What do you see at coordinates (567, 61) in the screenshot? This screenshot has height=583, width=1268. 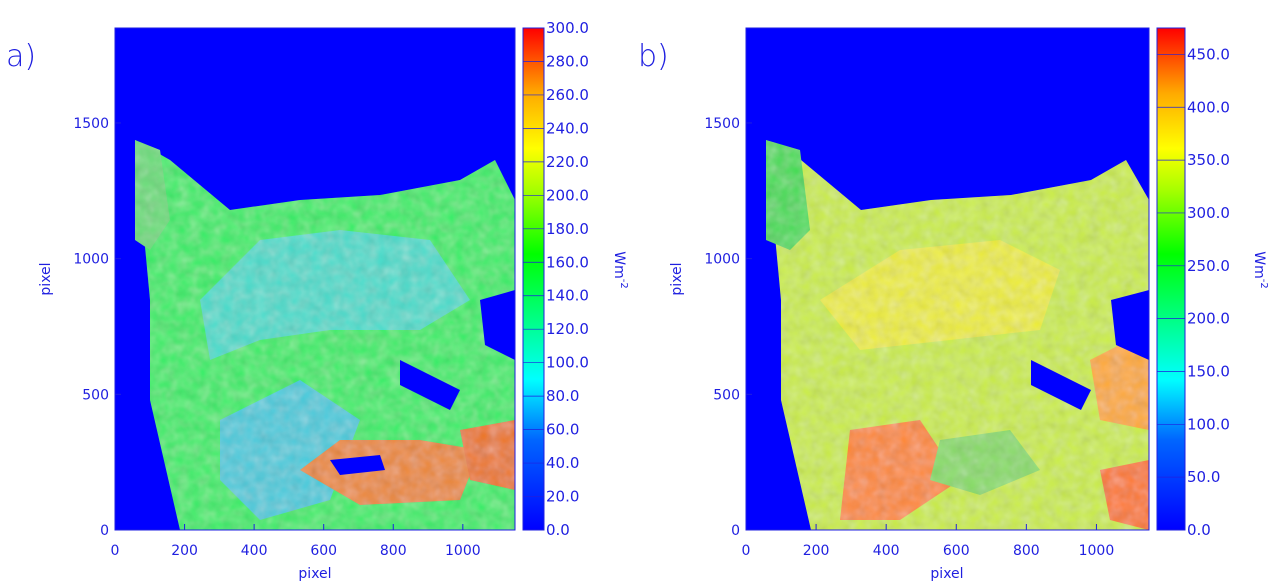 I see `panel-a-colorbar-tick-label: 280.0` at bounding box center [567, 61].